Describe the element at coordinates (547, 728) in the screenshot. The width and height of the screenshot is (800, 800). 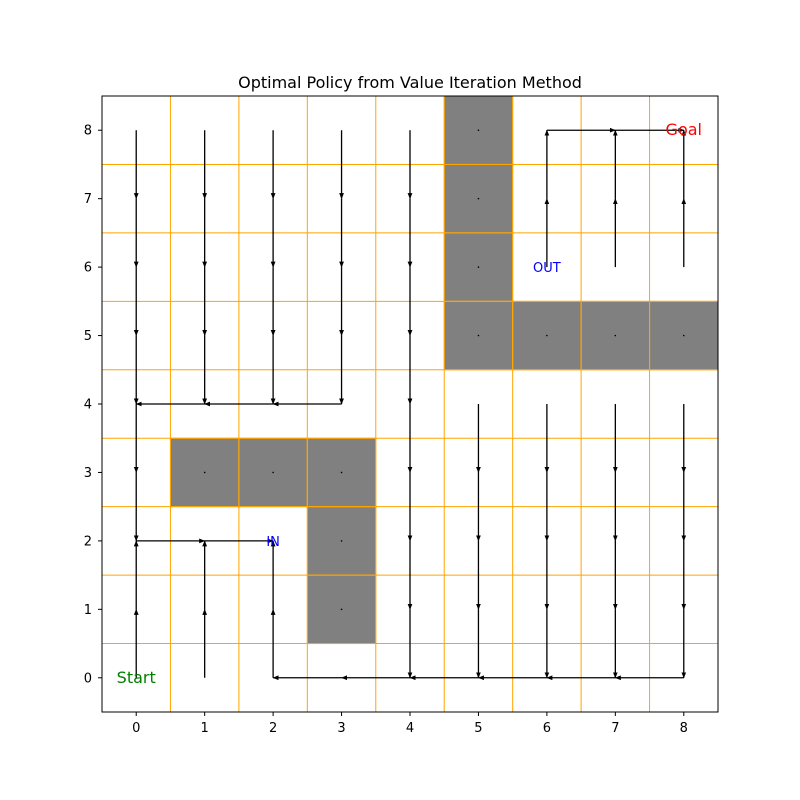
I see `x-tick-label: 6` at that location.